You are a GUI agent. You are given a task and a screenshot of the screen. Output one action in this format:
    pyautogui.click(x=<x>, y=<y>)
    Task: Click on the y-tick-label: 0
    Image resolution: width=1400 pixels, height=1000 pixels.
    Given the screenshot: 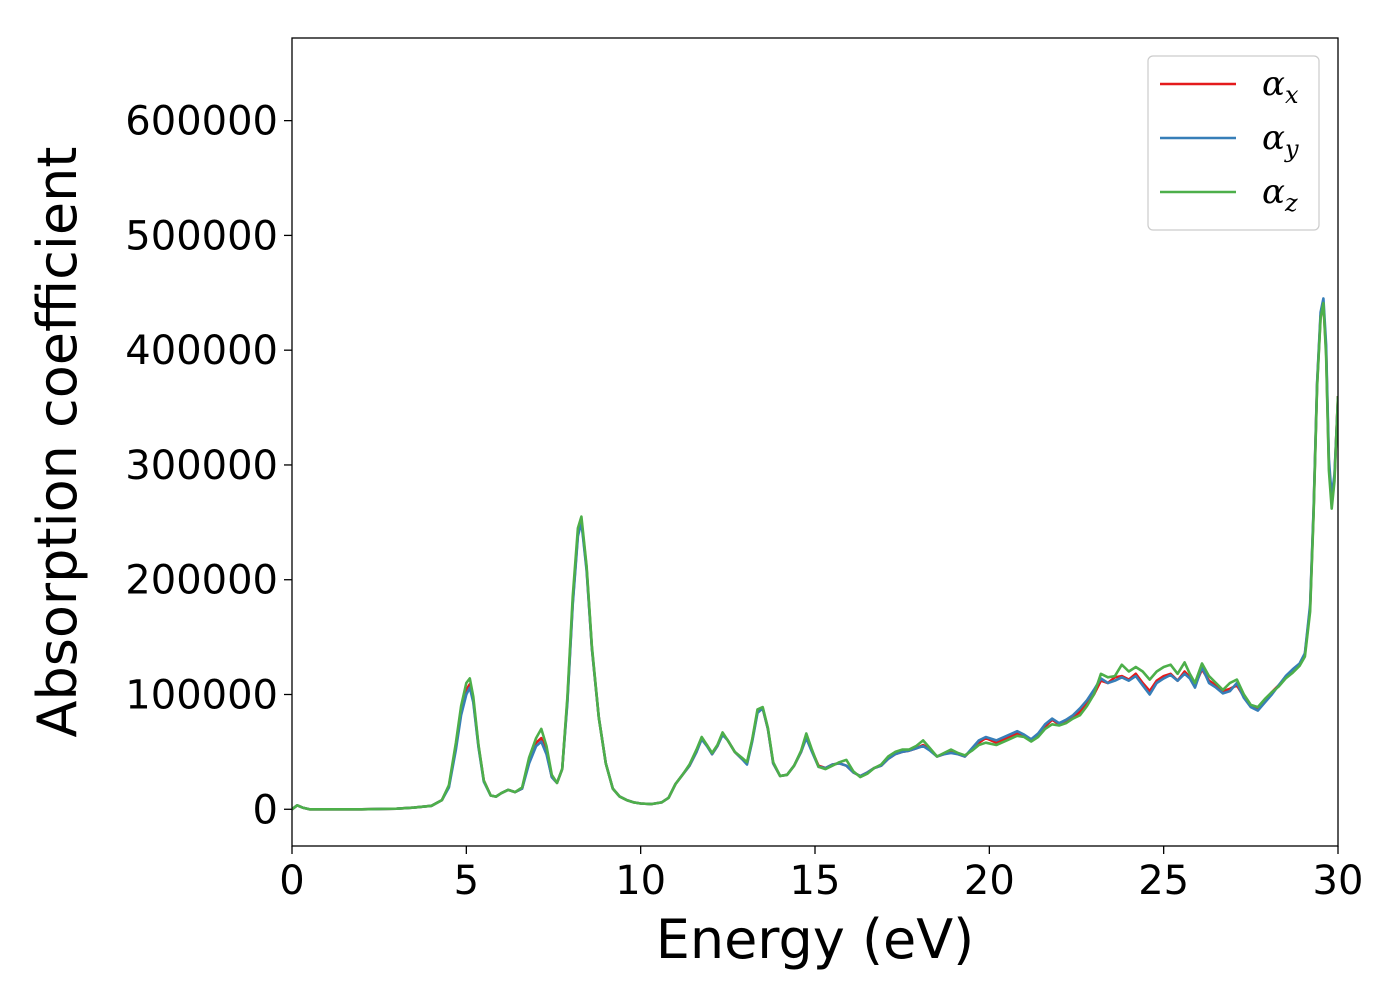 What is the action you would take?
    pyautogui.click(x=265, y=810)
    